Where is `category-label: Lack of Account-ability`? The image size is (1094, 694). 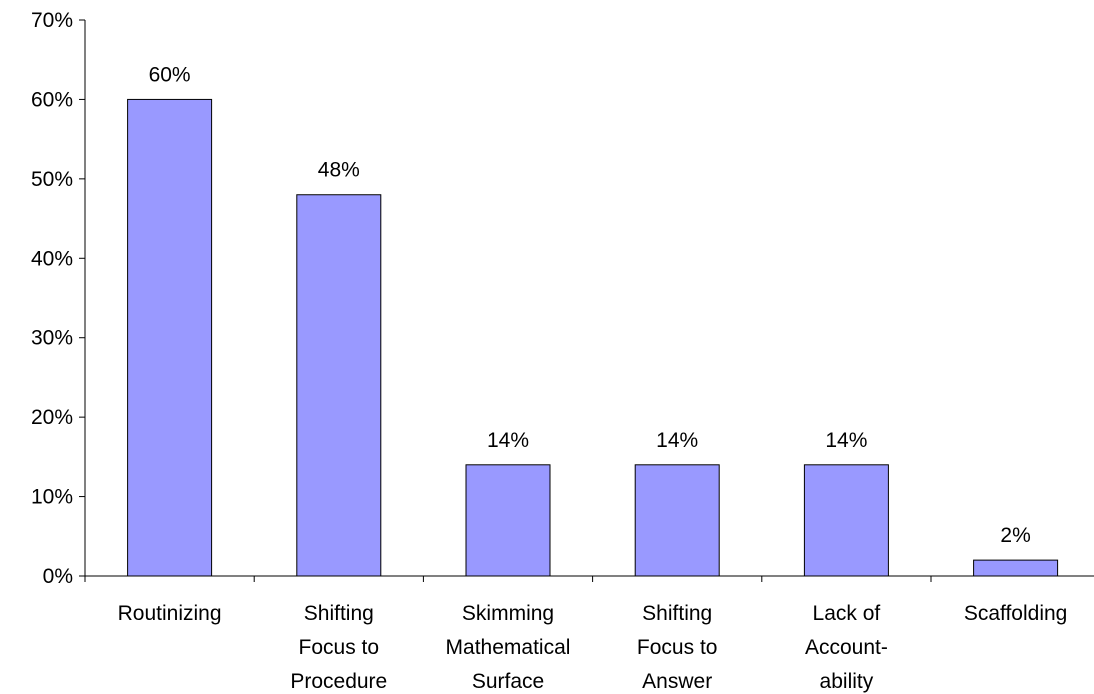
category-label: Lack of Account-ability is located at coordinates (846, 647).